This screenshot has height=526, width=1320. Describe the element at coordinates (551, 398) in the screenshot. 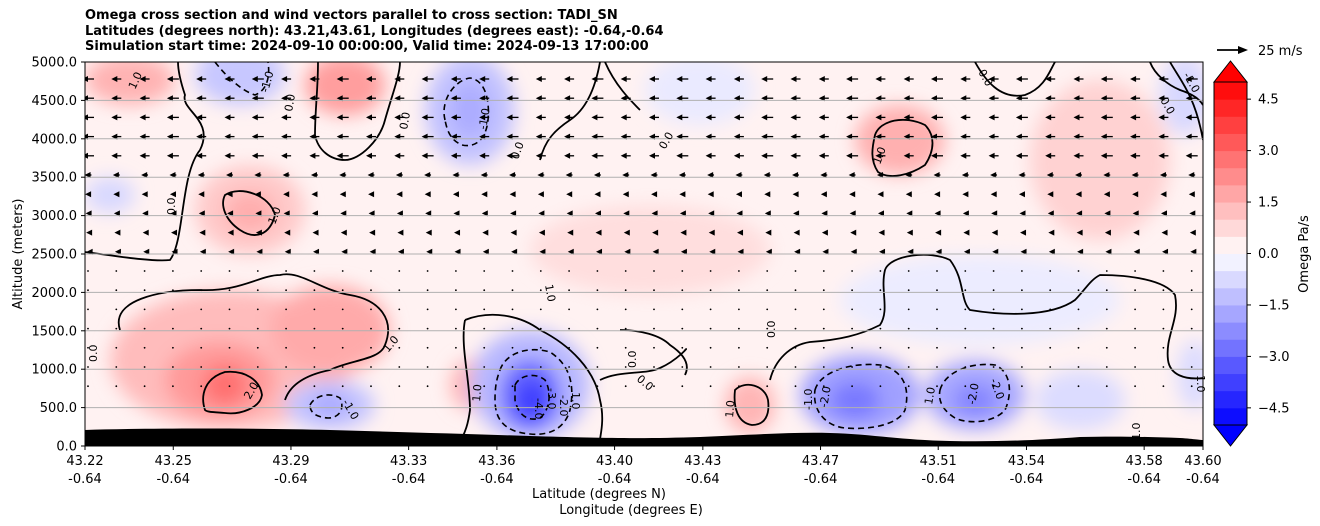

I see `contour-label: -3.0` at that location.